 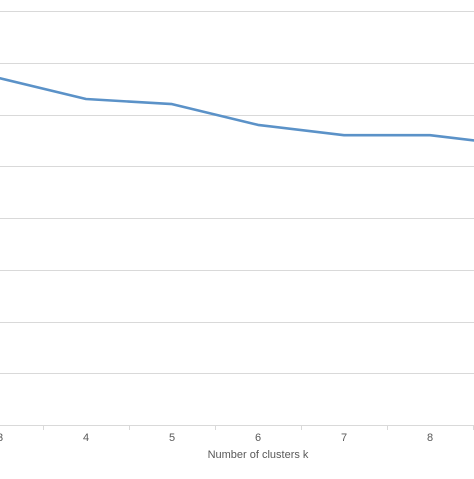 I want to click on series-group, so click(x=237, y=109).